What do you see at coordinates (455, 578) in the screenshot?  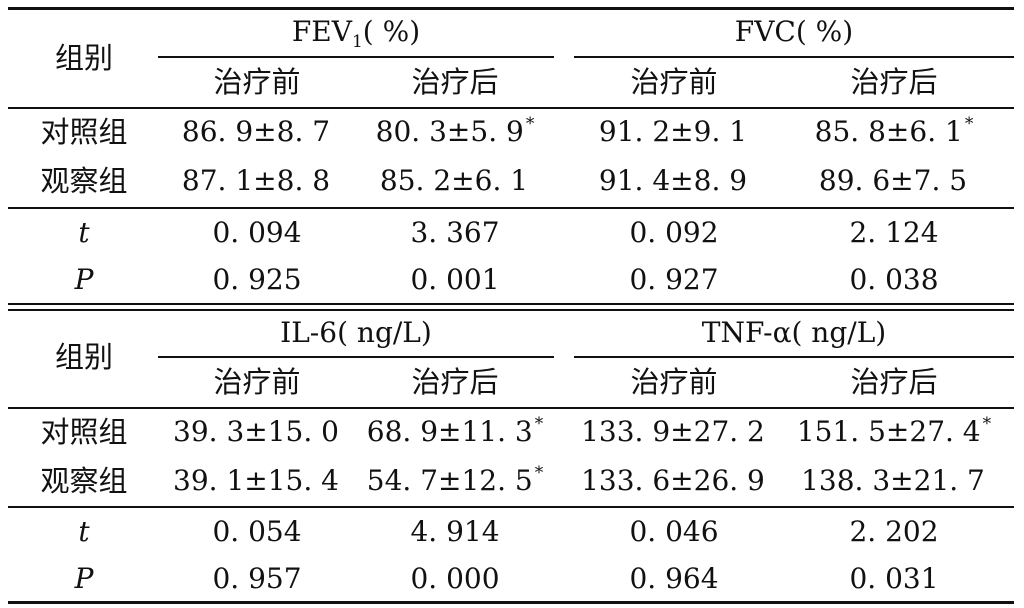 I see `stat-cell: 0. 000` at bounding box center [455, 578].